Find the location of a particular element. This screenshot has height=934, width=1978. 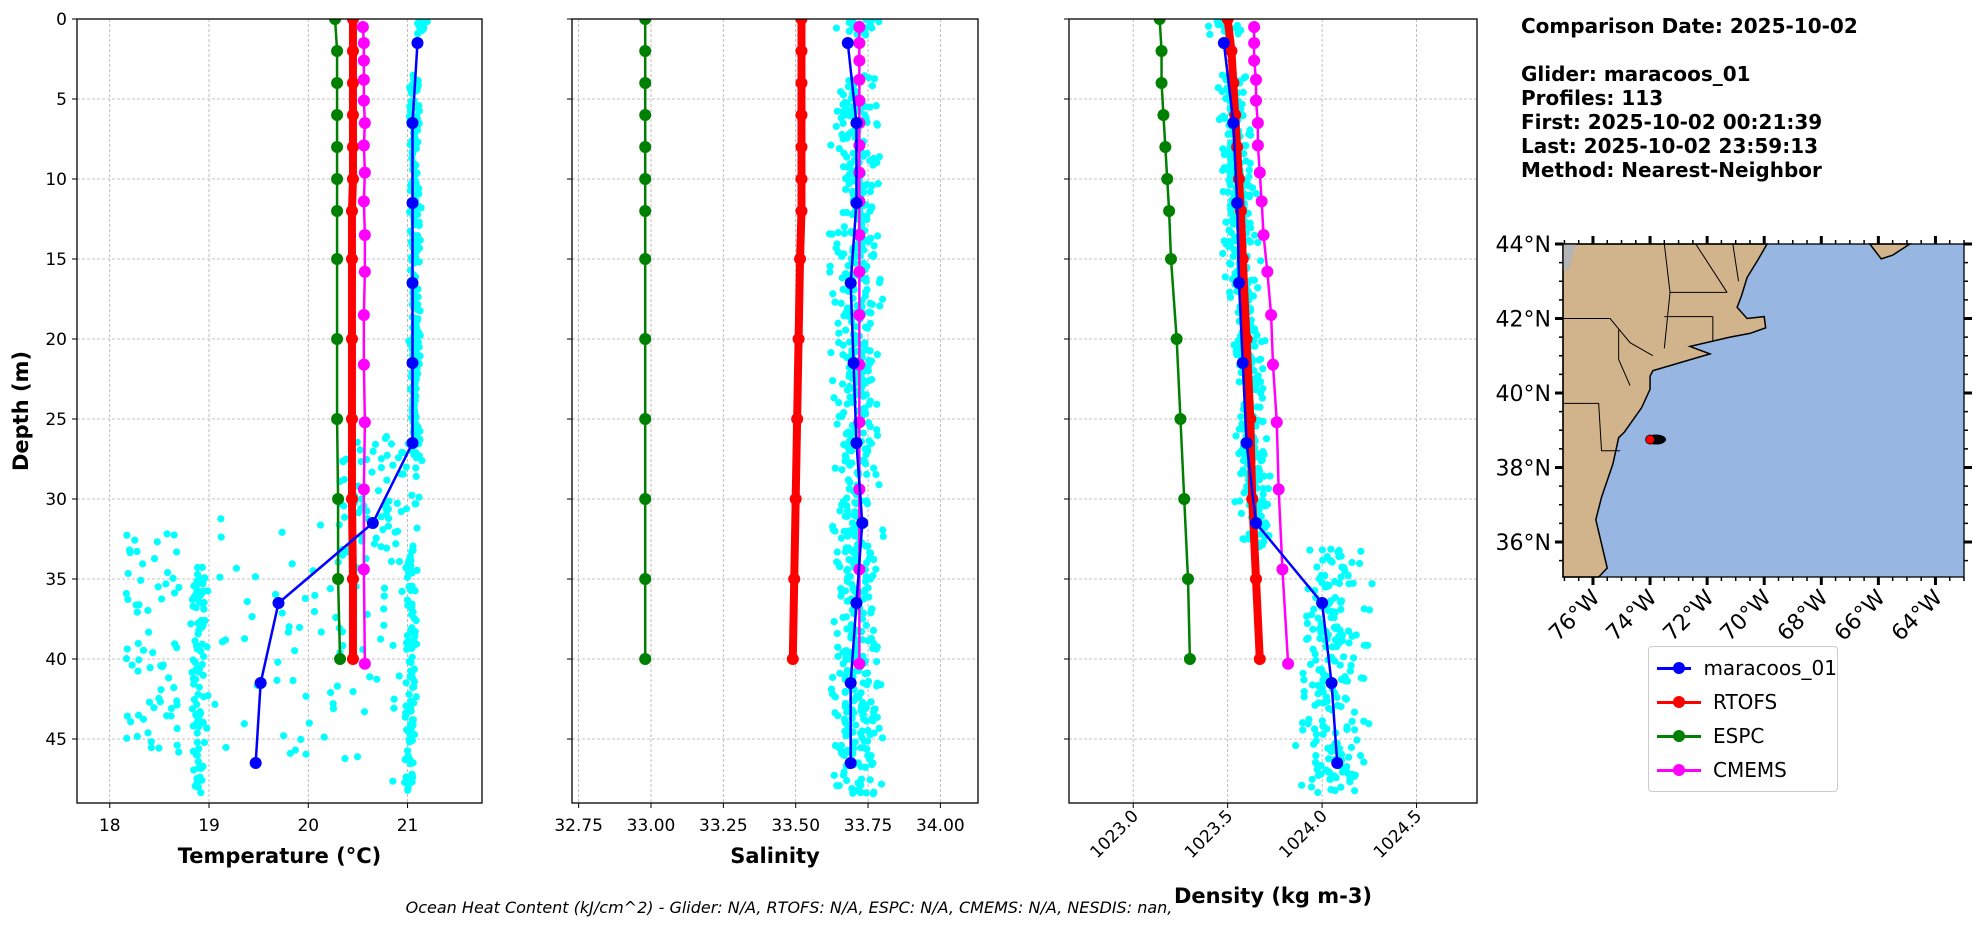

lon-tick-label: 64°W is located at coordinates (1917, 615).